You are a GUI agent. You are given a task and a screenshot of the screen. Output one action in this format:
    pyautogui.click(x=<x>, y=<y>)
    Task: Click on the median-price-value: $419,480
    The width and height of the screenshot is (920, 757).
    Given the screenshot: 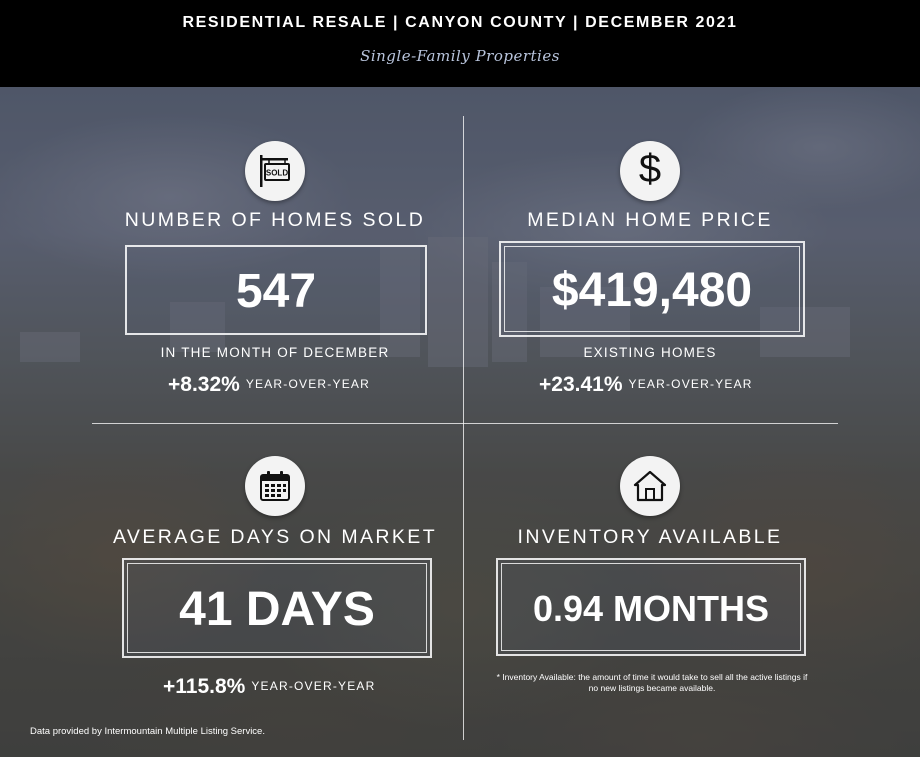 What is the action you would take?
    pyautogui.click(x=652, y=290)
    